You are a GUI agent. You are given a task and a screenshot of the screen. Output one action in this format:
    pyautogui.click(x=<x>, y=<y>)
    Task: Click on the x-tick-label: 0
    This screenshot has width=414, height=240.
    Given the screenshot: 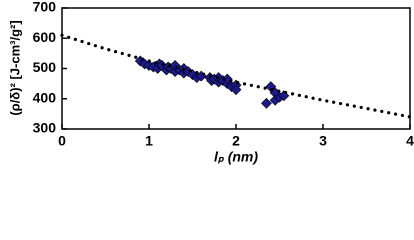 What is the action you would take?
    pyautogui.click(x=62, y=141)
    